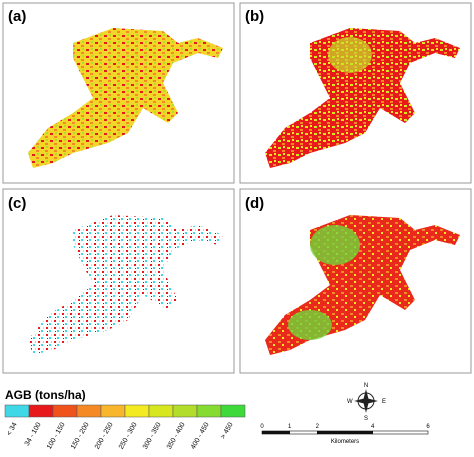 This screenshot has height=457, width=474. Describe the element at coordinates (384, 402) in the screenshot. I see `compass-e: E` at that location.